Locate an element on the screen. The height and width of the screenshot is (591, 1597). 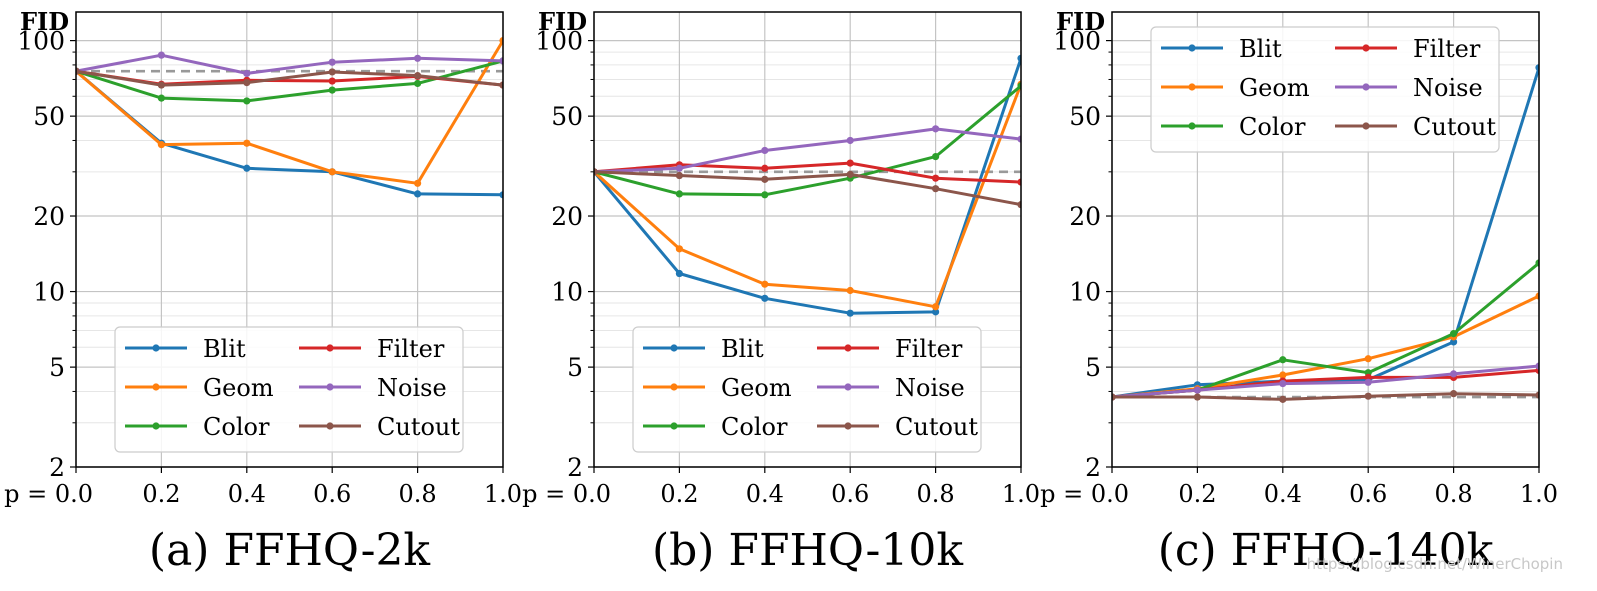
legend-box is located at coordinates (289, 389).